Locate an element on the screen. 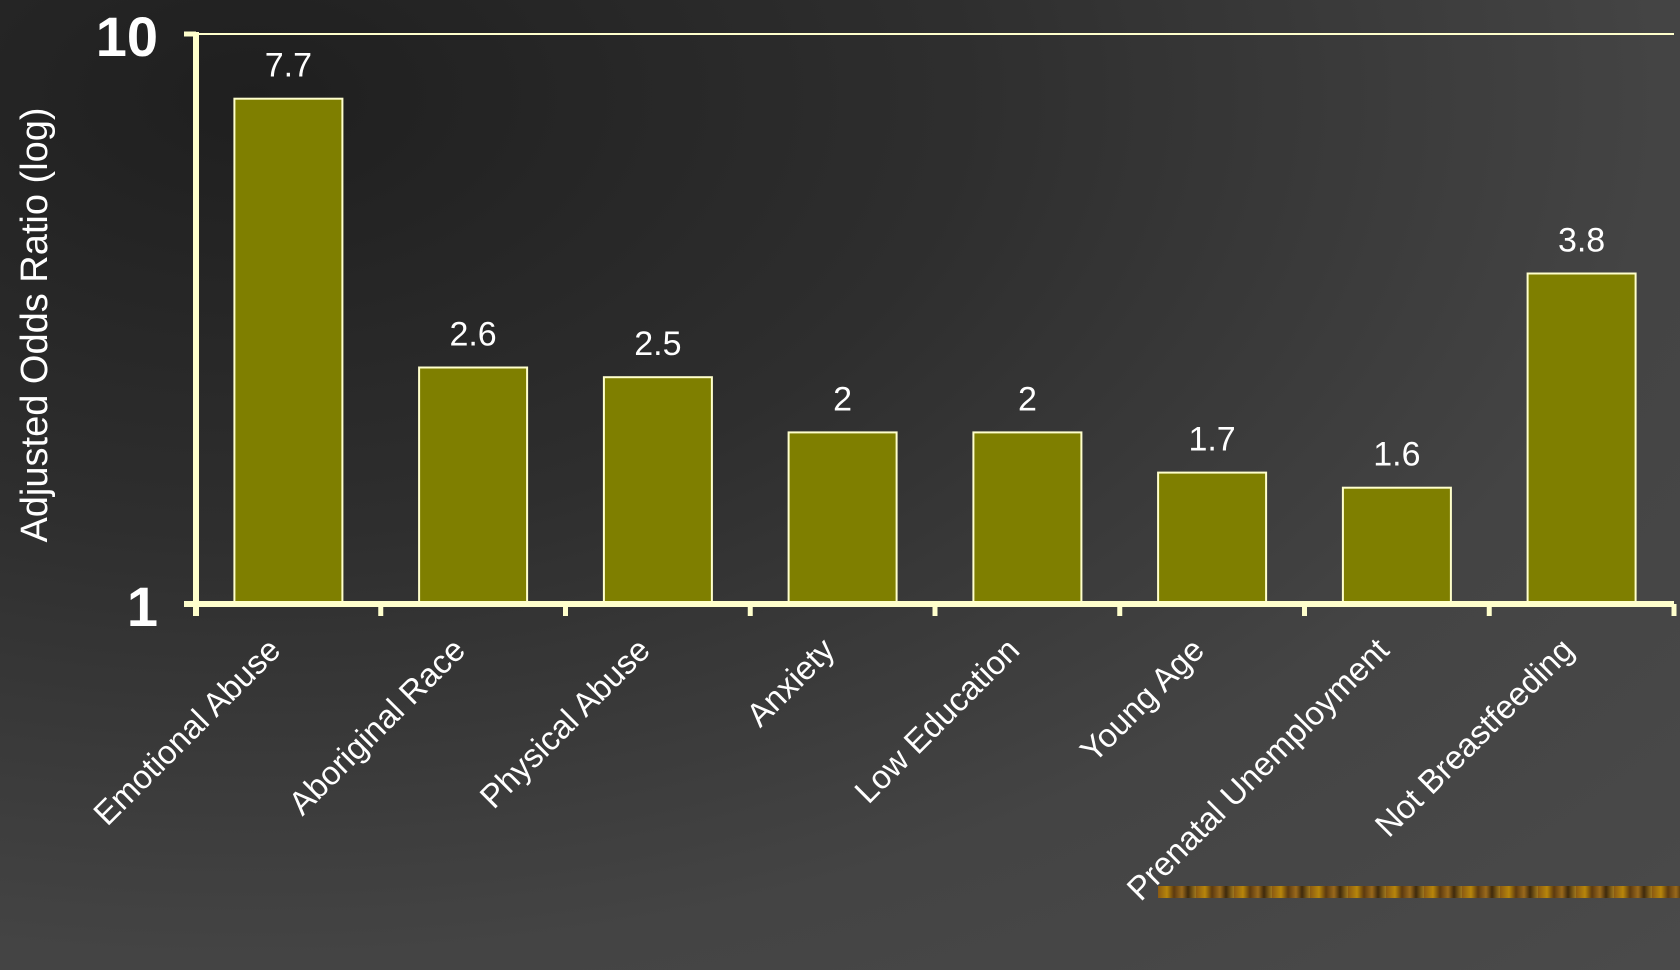 This screenshot has height=970, width=1680. category-label: Emotional Abuse is located at coordinates (186, 731).